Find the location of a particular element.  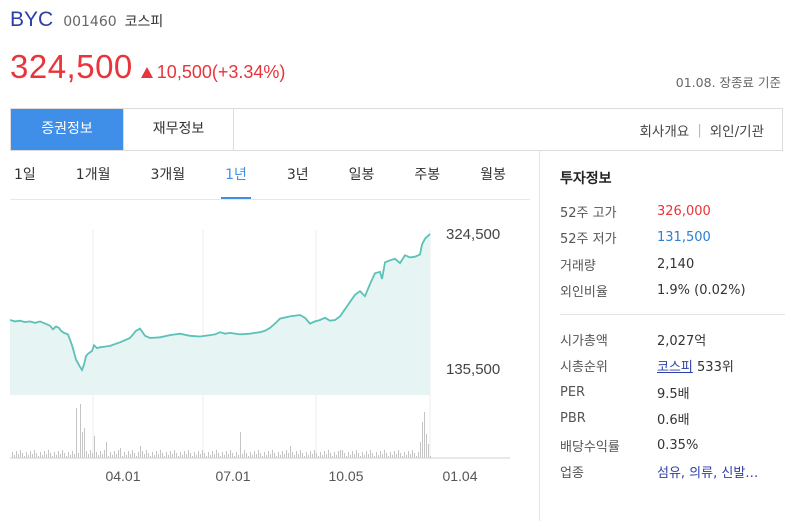

period-3y: 3년 is located at coordinates (297, 175).